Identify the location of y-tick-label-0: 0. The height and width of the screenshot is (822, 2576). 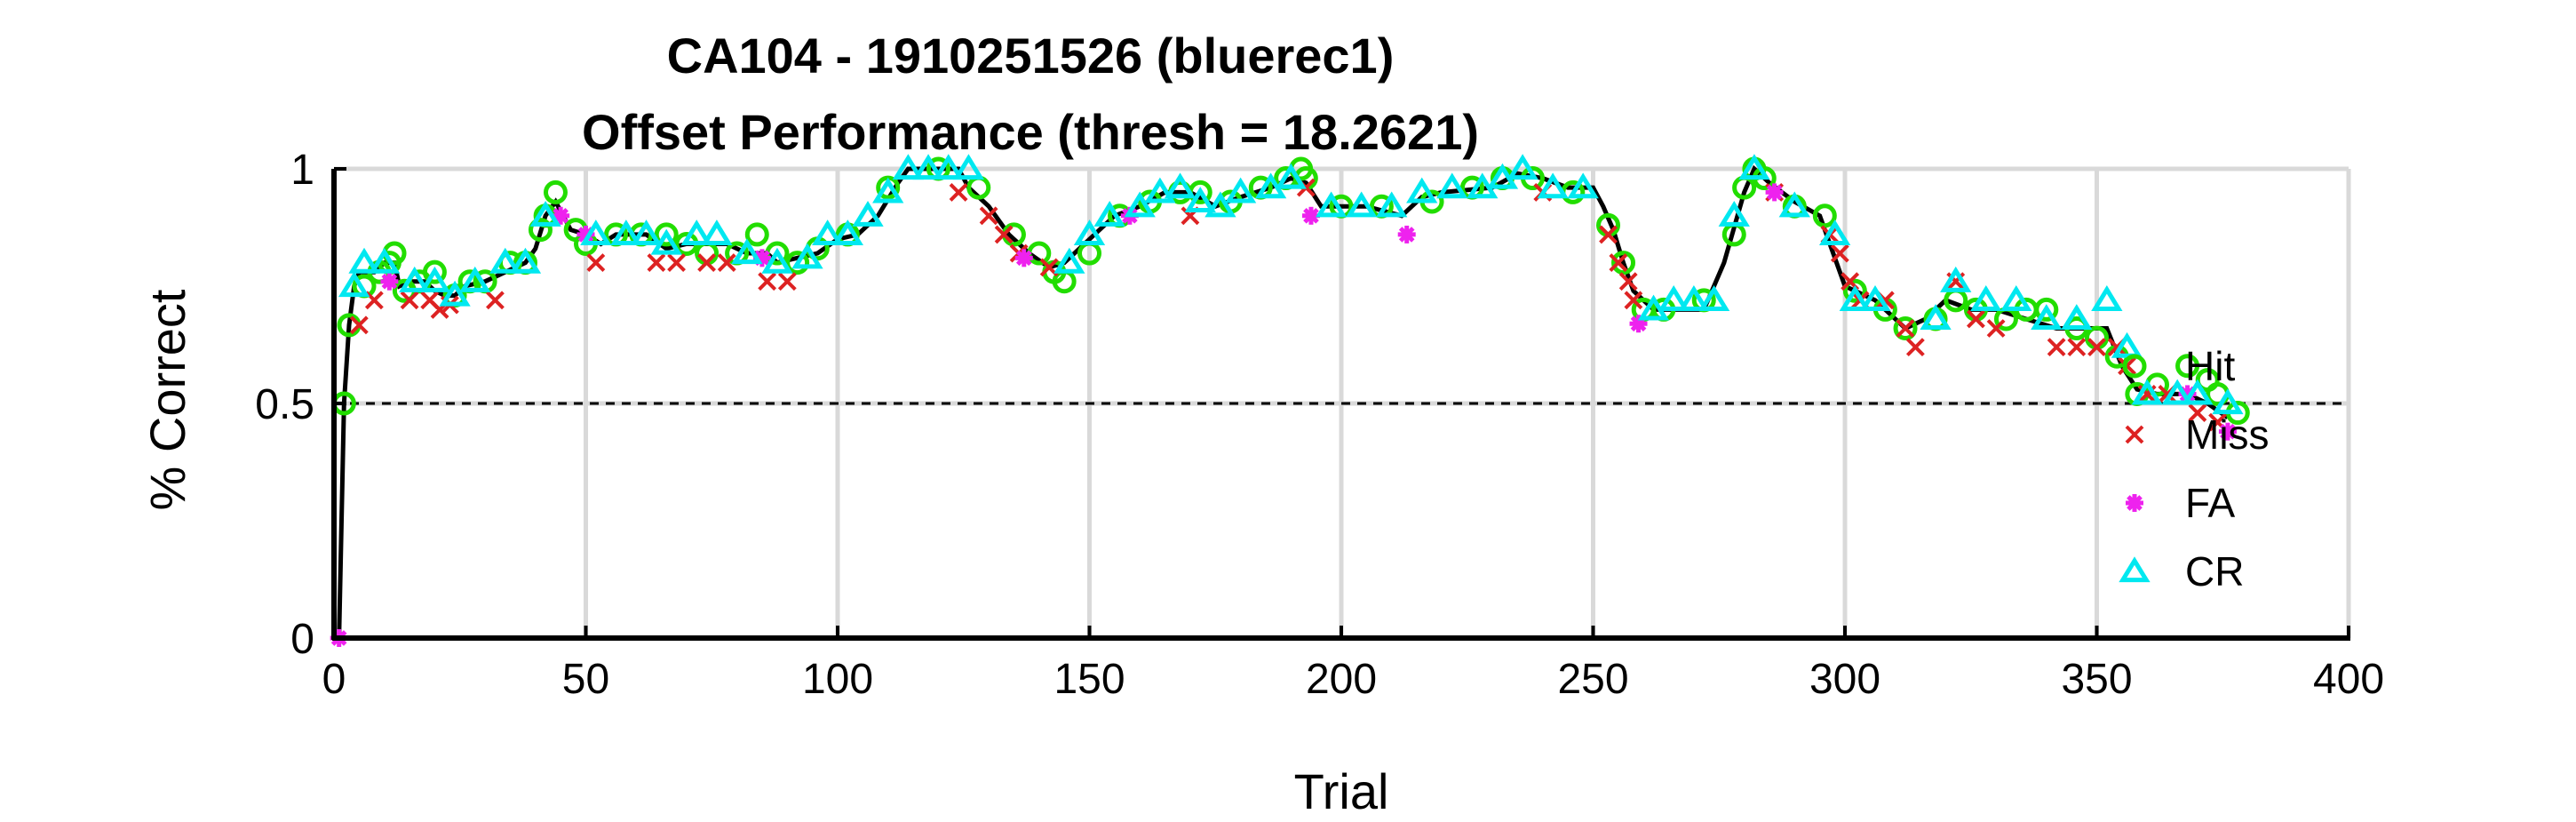
(302, 639).